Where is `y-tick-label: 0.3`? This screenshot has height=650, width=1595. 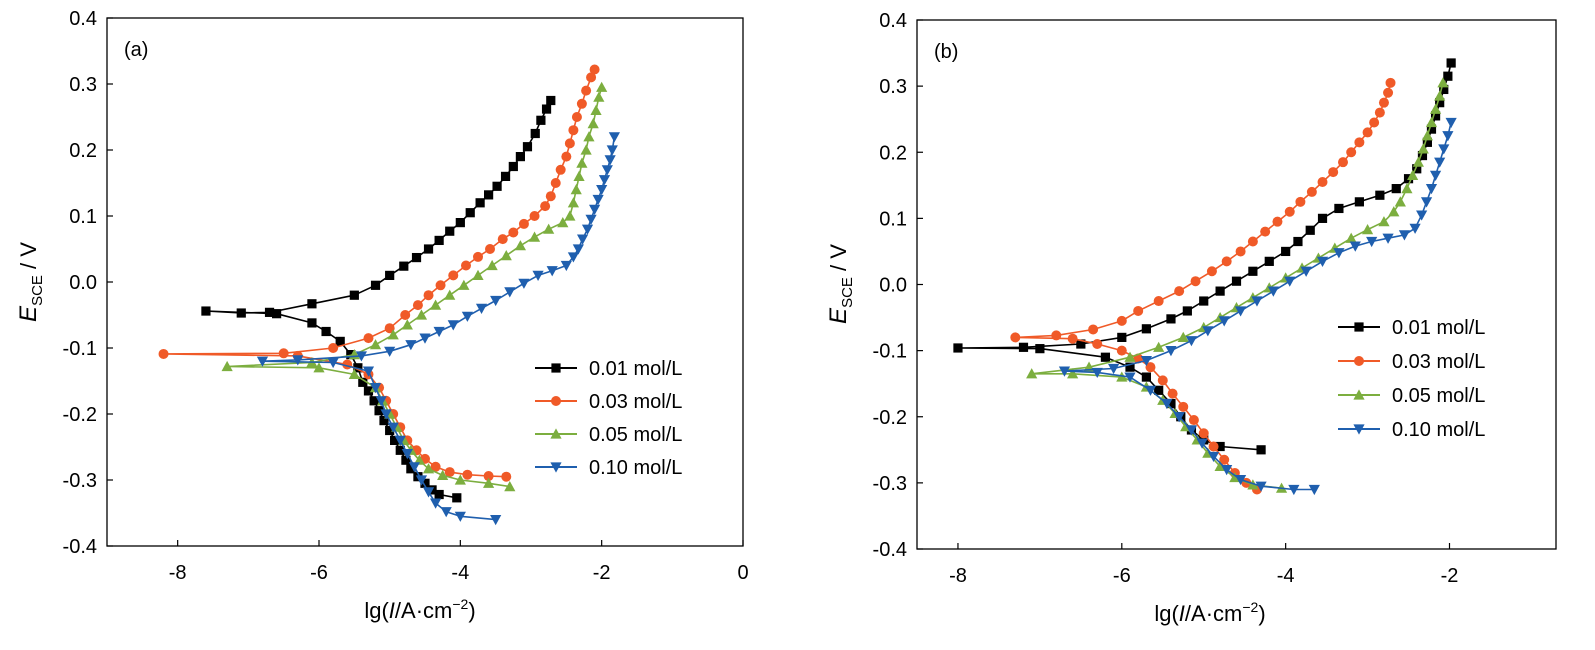
y-tick-label: 0.3 is located at coordinates (83, 85).